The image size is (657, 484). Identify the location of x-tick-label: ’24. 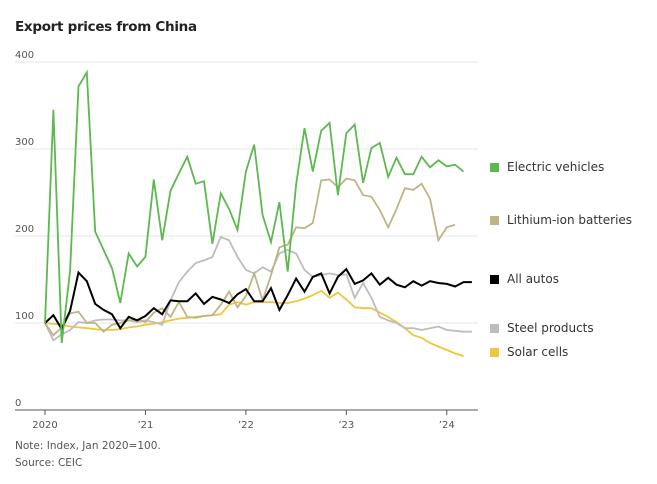
(447, 425).